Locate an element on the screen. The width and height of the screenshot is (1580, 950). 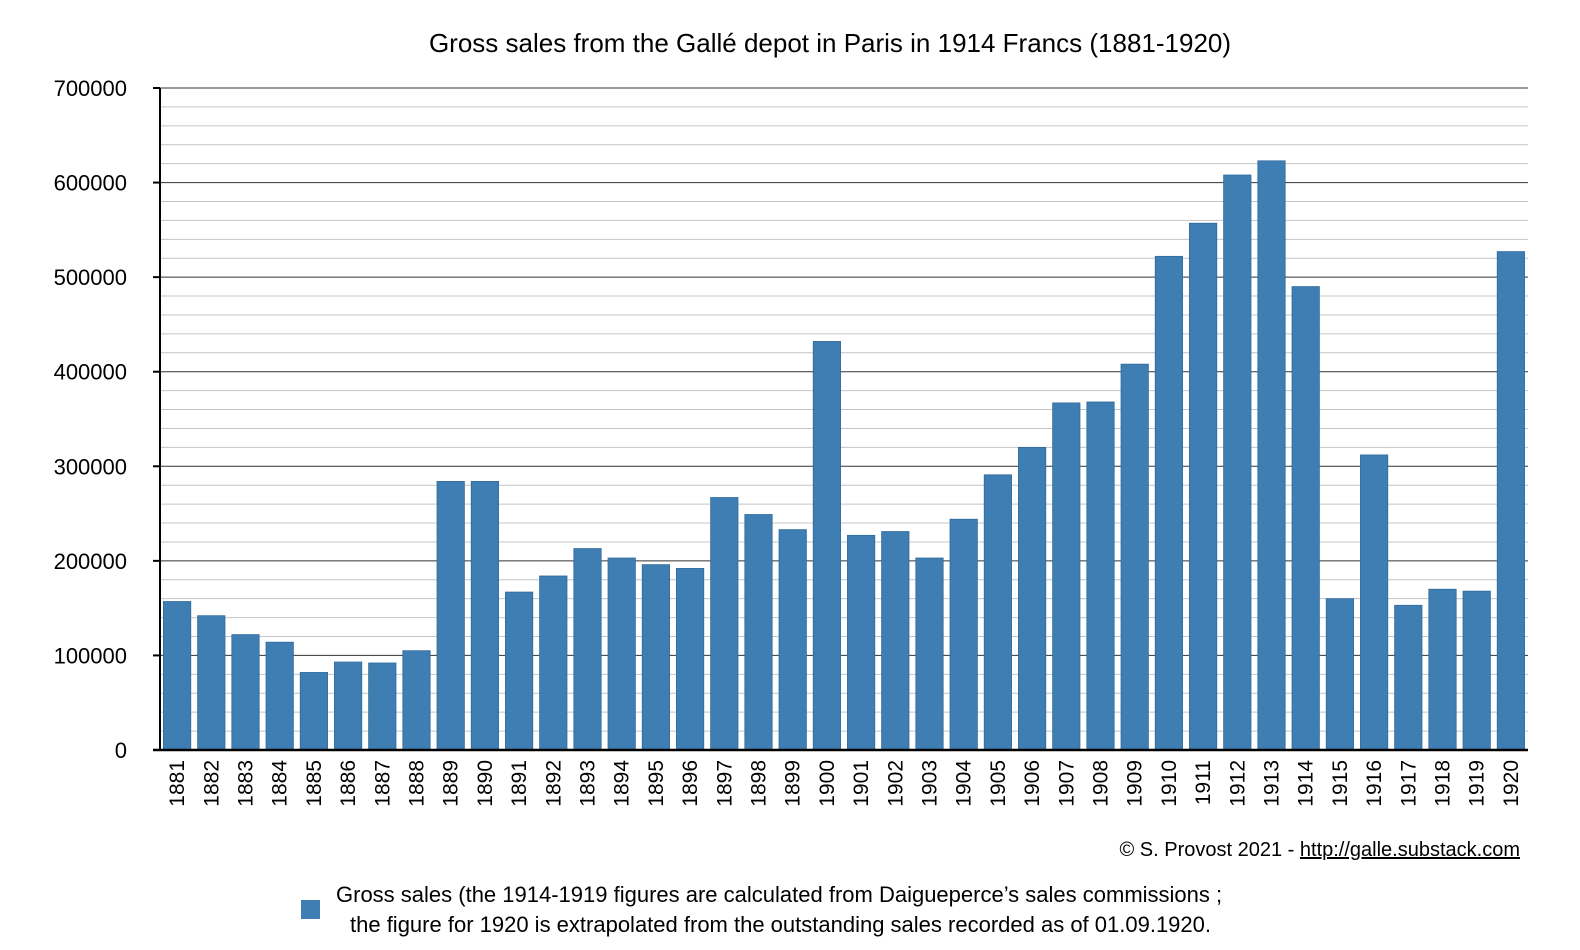
x-tick-label: 1903 is located at coordinates (930, 783).